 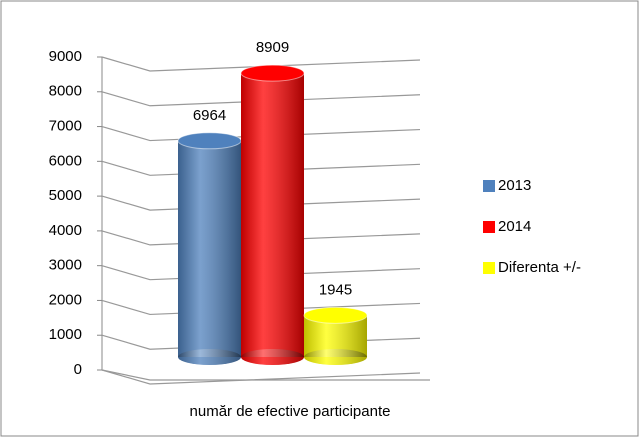 I want to click on y-tick-label: 5000, so click(x=65, y=195).